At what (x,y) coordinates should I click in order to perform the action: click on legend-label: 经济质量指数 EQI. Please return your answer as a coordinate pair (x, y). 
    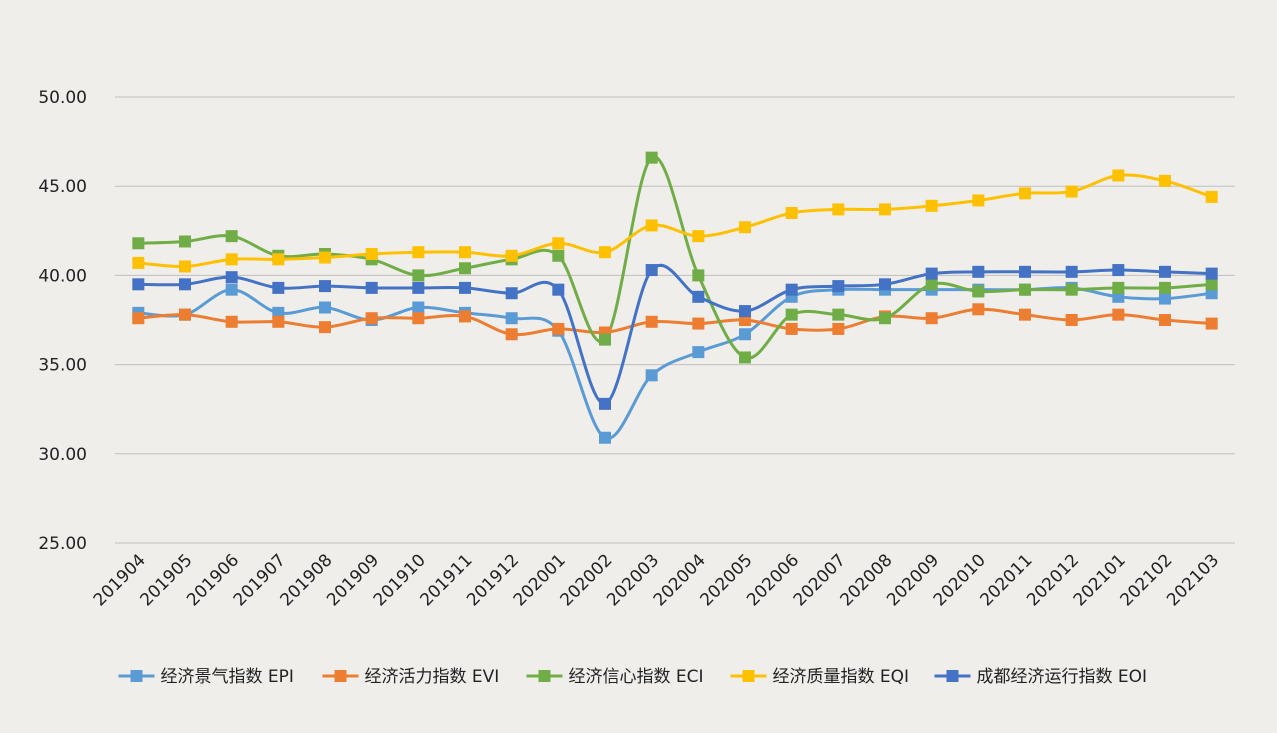
    Looking at the image, I should click on (841, 677).